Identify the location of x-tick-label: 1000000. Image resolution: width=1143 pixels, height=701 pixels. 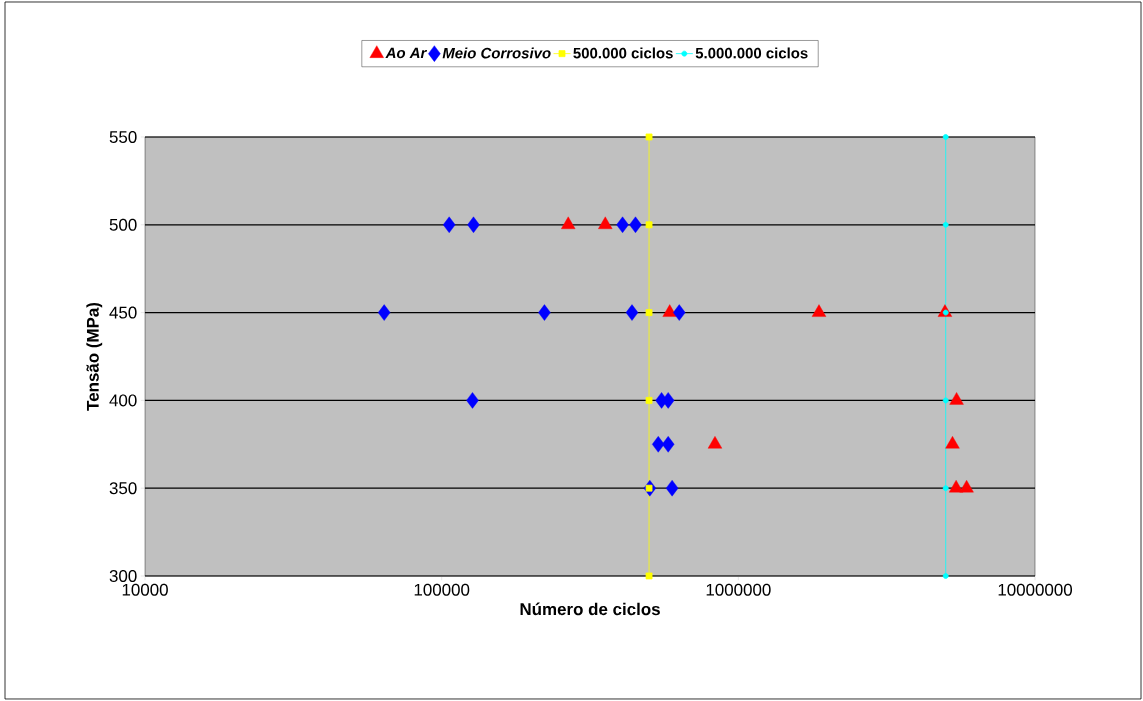
(738, 589).